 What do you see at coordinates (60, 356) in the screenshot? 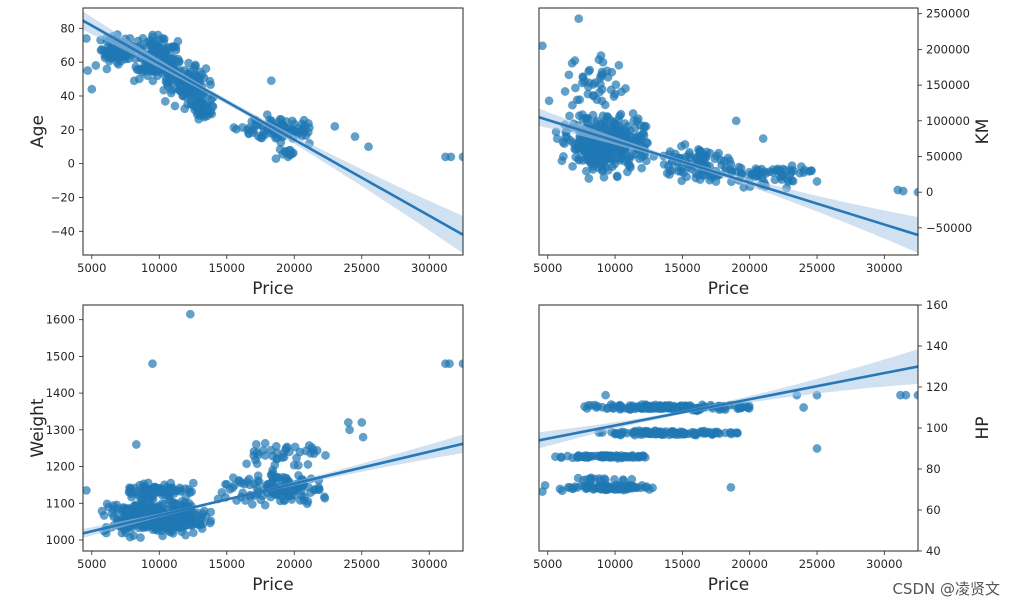
I see `y-tick-label: 1500` at bounding box center [60, 356].